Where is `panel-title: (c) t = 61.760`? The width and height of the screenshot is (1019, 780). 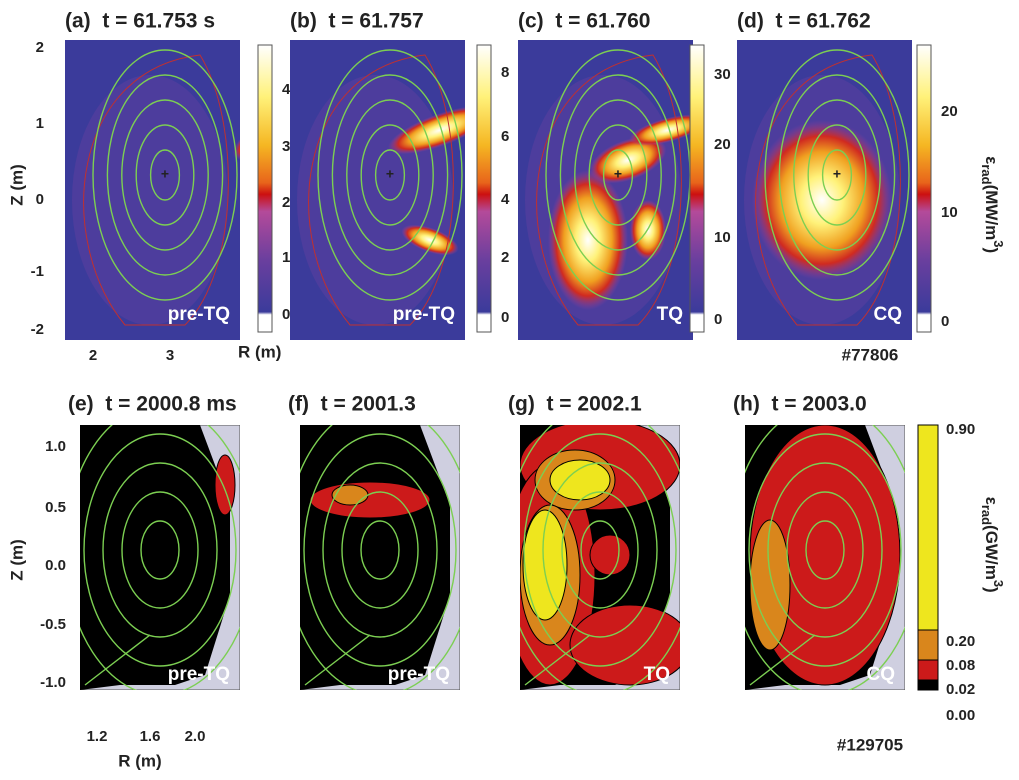 panel-title: (c) t = 61.760 is located at coordinates (584, 21).